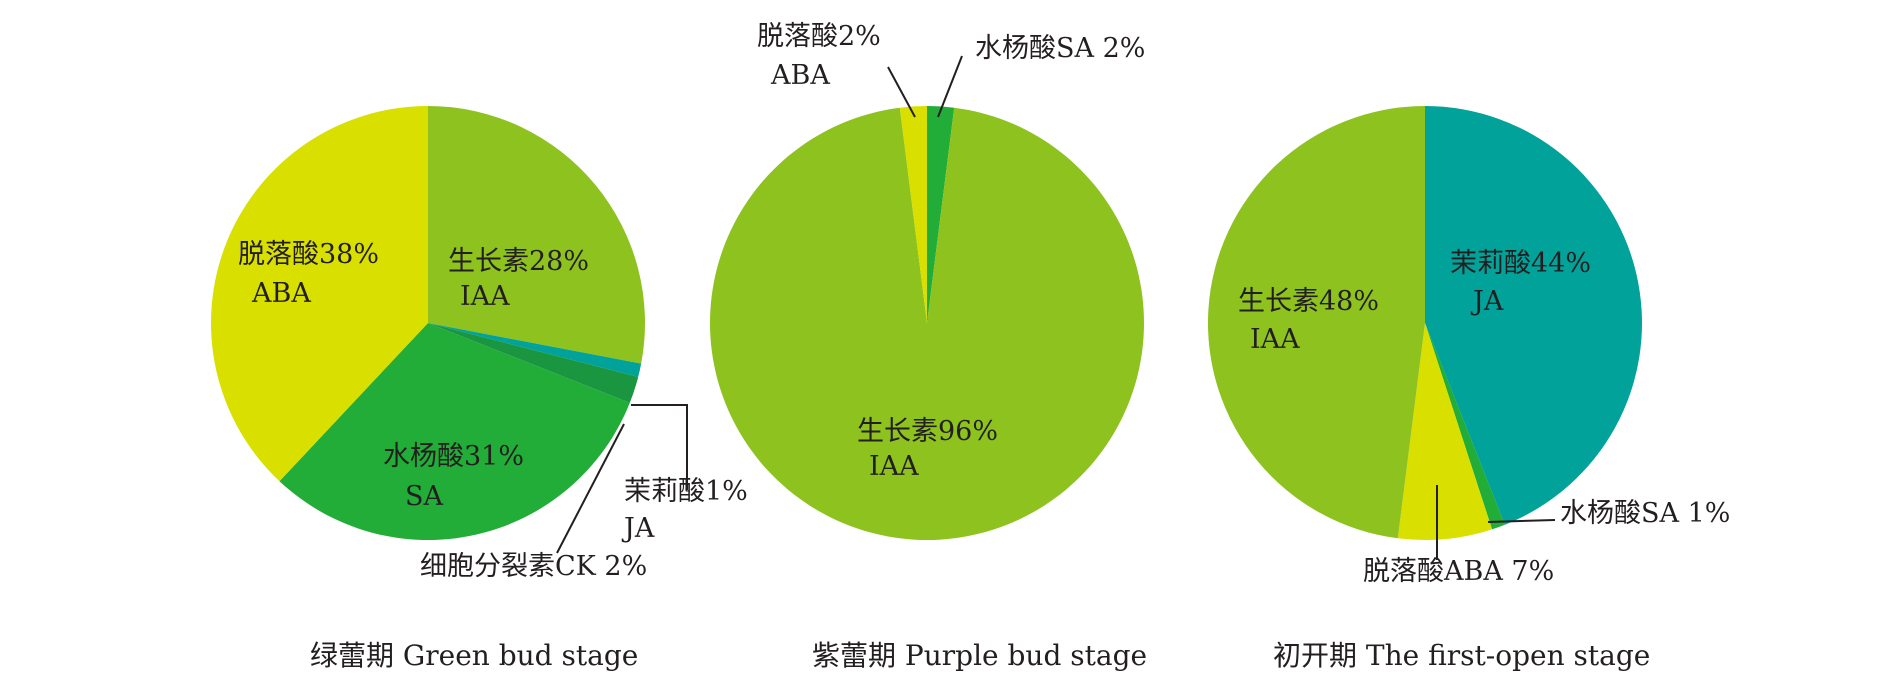  What do you see at coordinates (474, 655) in the screenshot?
I see `chart-title: 绿蕾期 Green bud stage` at bounding box center [474, 655].